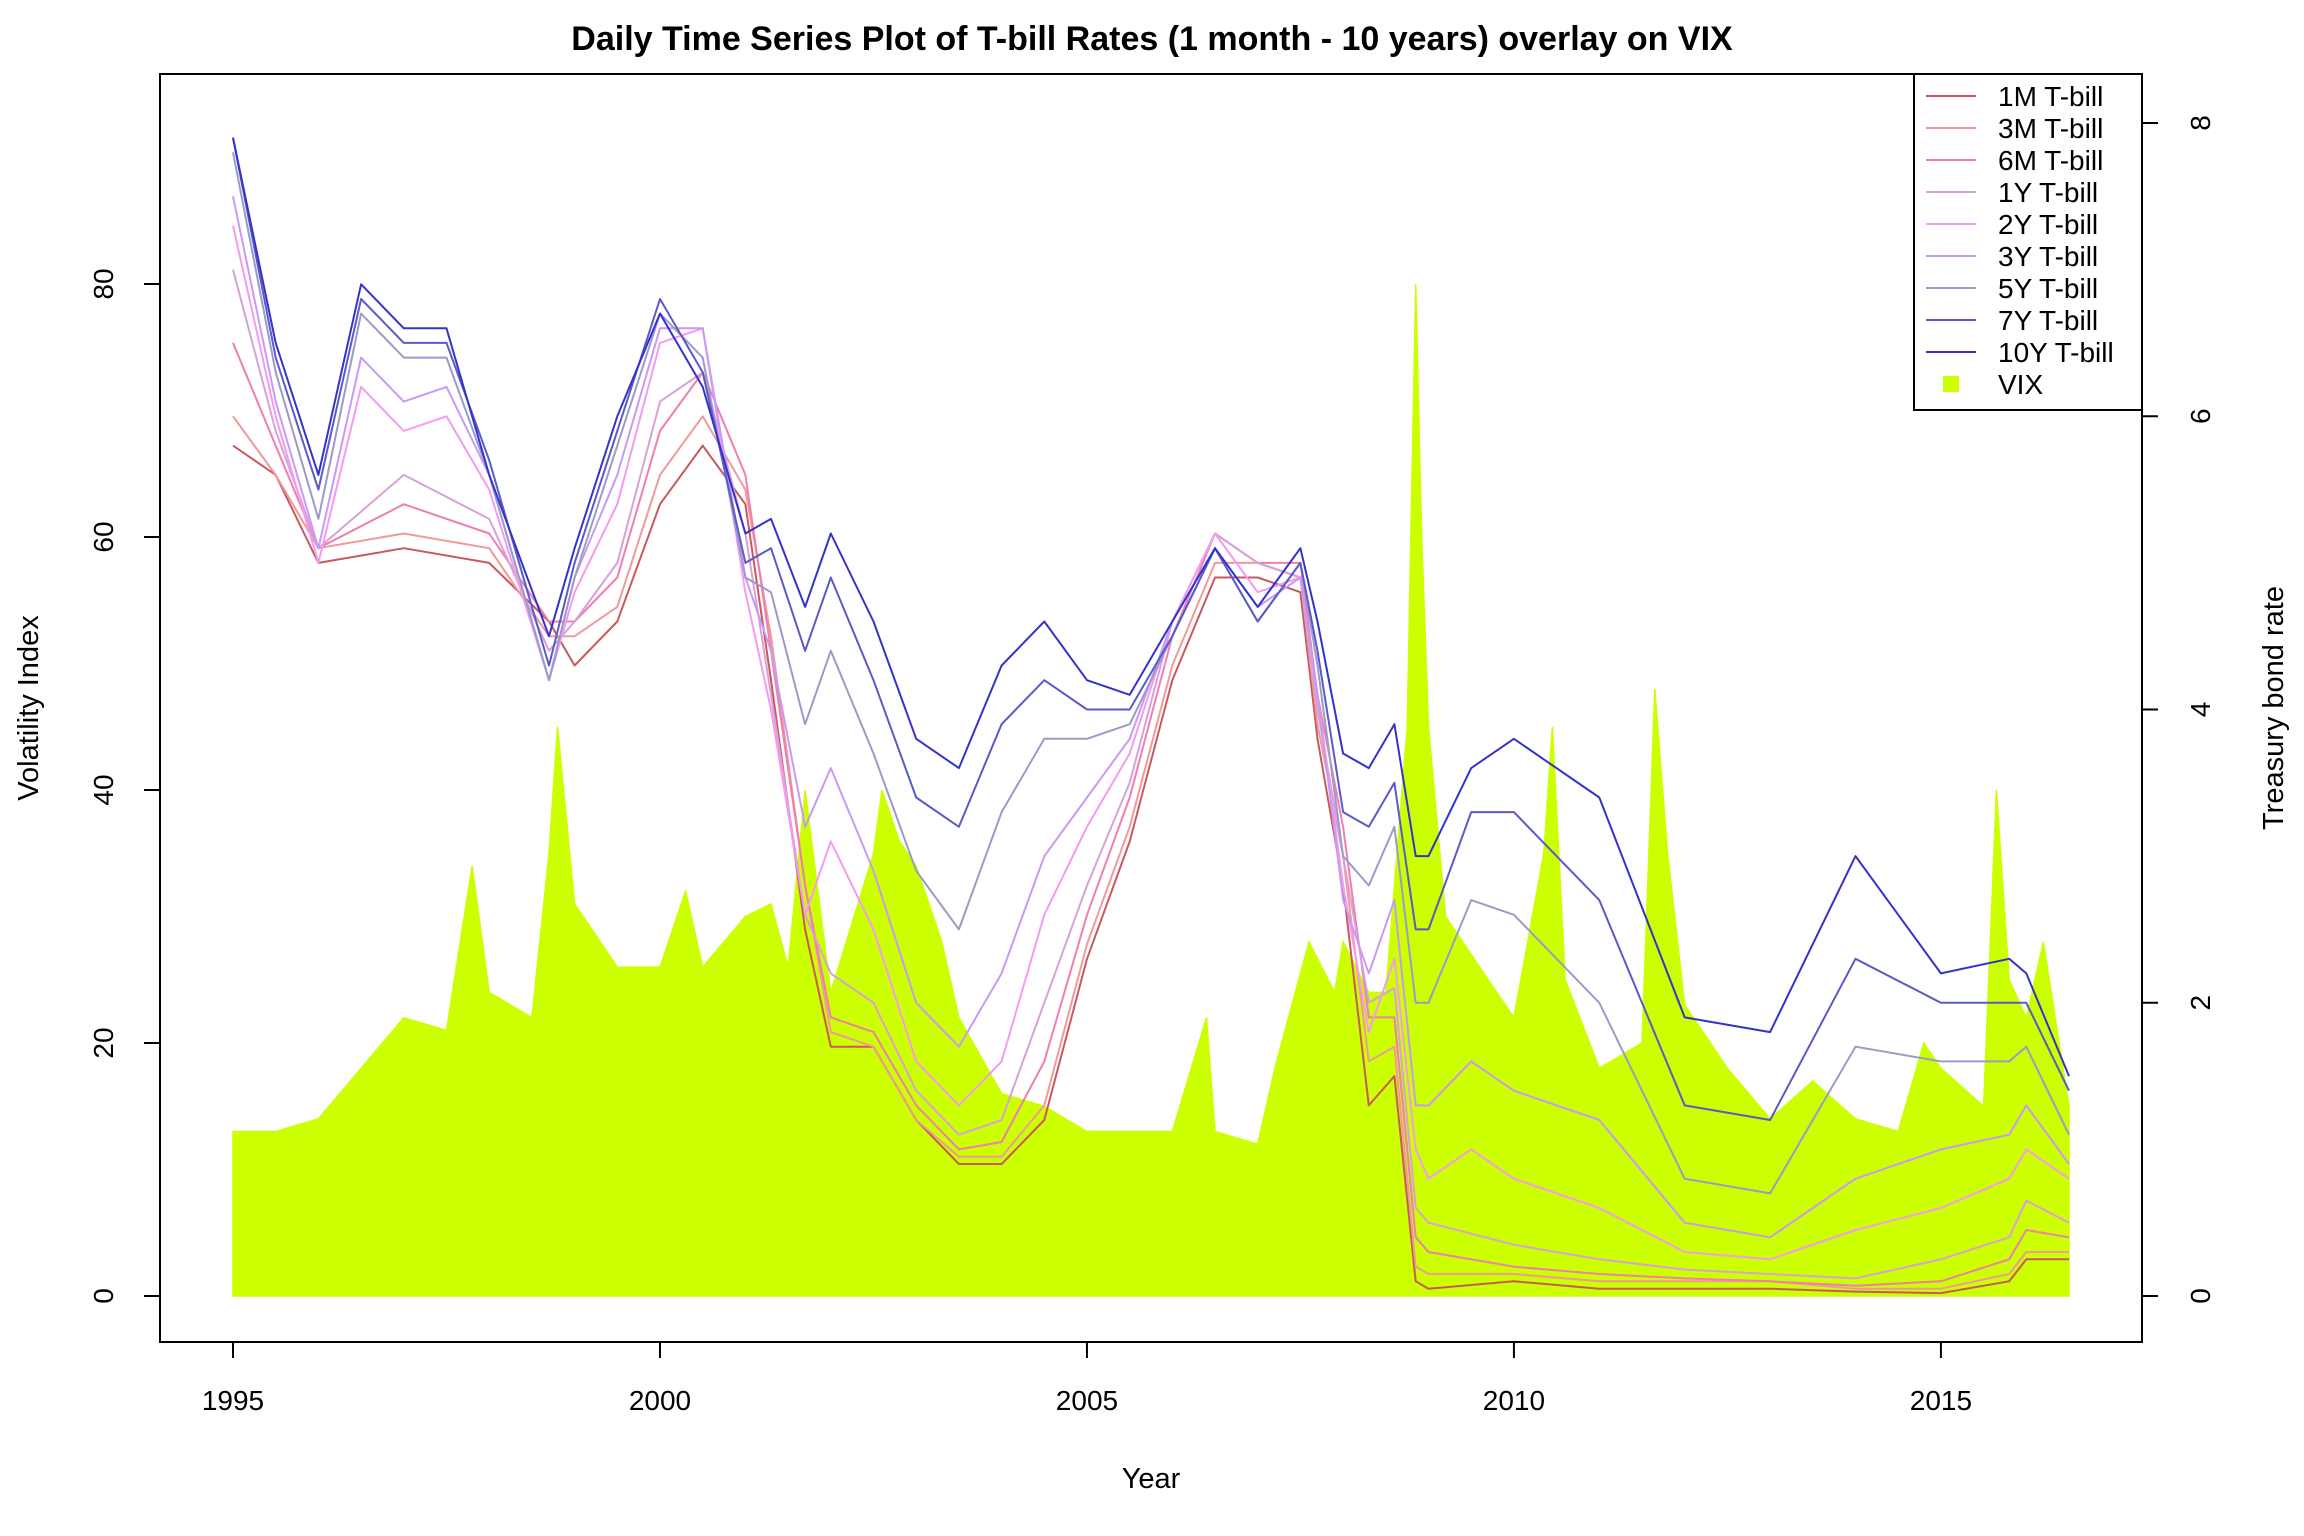 The image size is (2304, 1536). I want to click on x-tick-label-2015: 2015, so click(1941, 1400).